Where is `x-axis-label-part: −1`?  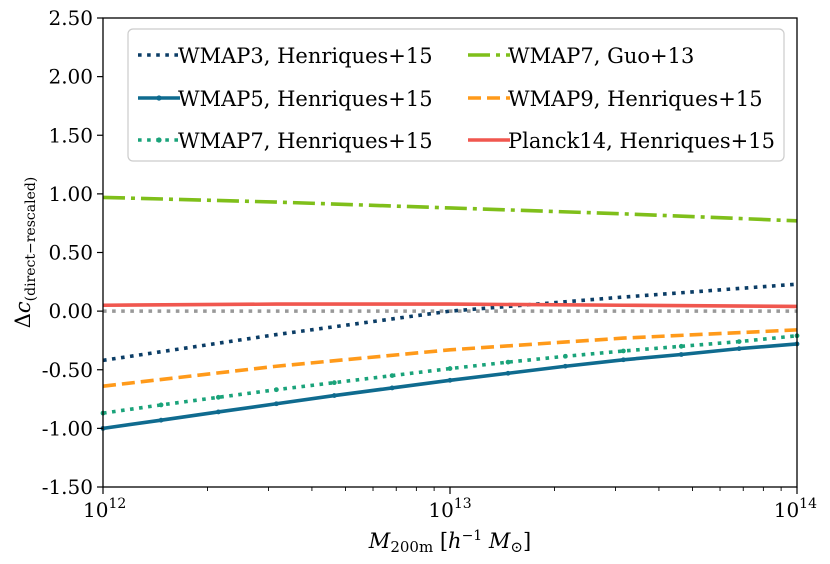
x-axis-label-part: −1 is located at coordinates (472, 536).